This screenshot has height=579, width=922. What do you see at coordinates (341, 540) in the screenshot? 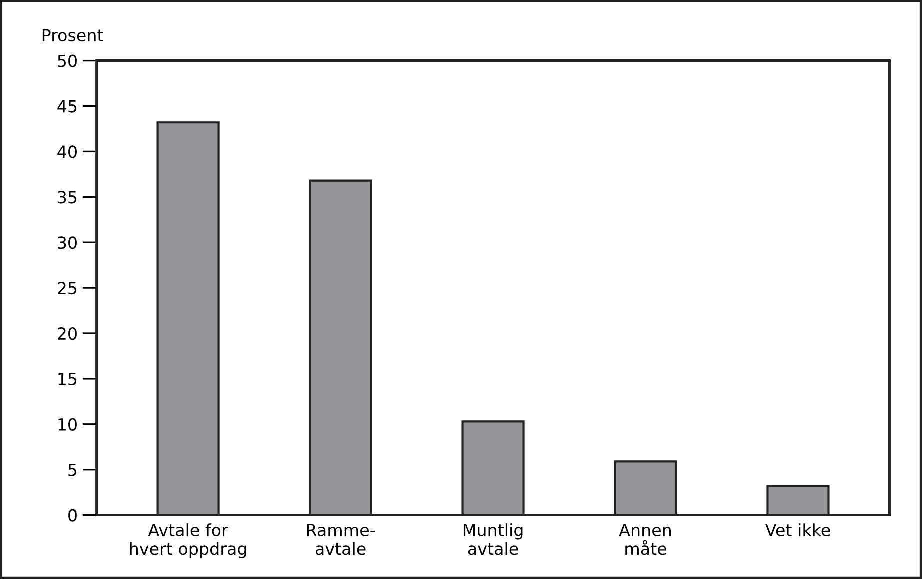
I see `x-tick-label: Ramme- avtale` at bounding box center [341, 540].